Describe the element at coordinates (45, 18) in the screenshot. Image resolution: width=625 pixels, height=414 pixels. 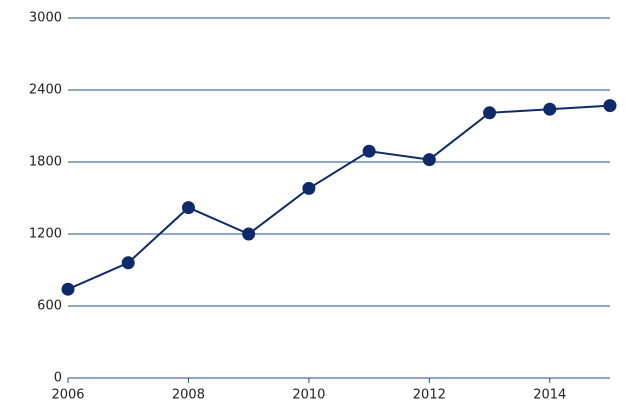
I see `y-tick-label: 3000` at that location.